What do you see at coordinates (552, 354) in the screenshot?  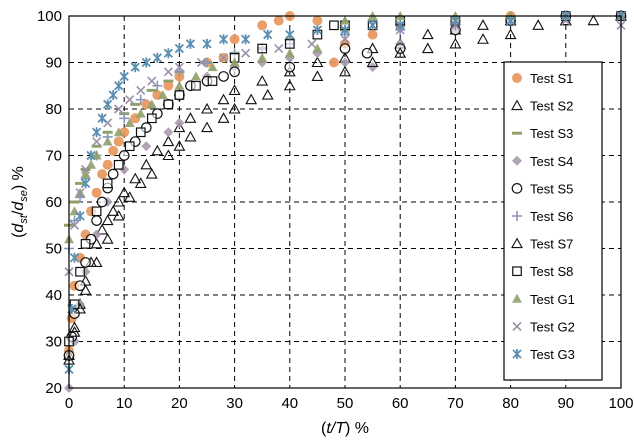 I see `legend-label: Test G3` at bounding box center [552, 354].